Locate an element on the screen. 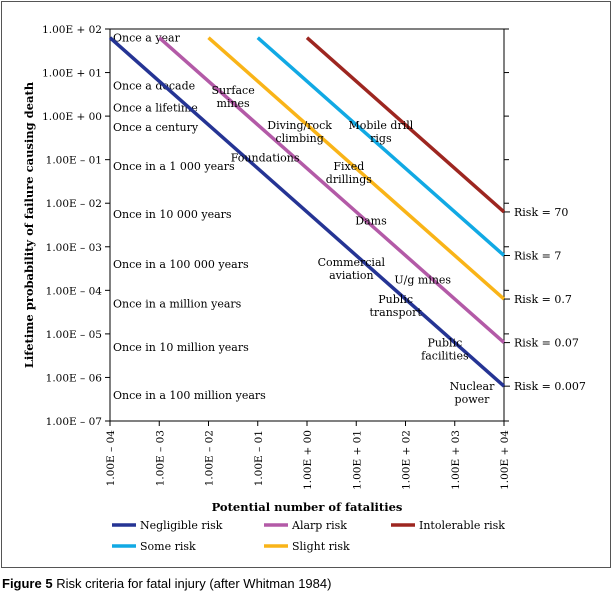  y-tick-label: 1.00E – 04 is located at coordinates (74, 291).